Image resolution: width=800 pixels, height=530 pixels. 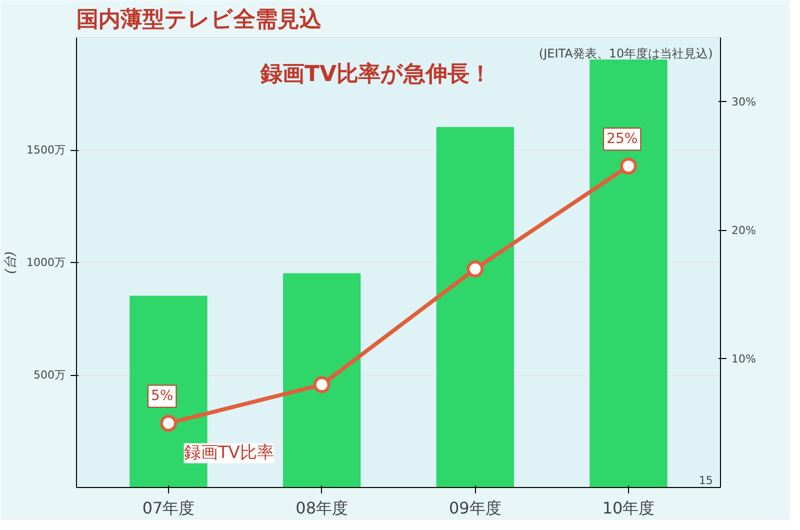 What do you see at coordinates (622, 139) in the screenshot?
I see `data-label: 25%` at bounding box center [622, 139].